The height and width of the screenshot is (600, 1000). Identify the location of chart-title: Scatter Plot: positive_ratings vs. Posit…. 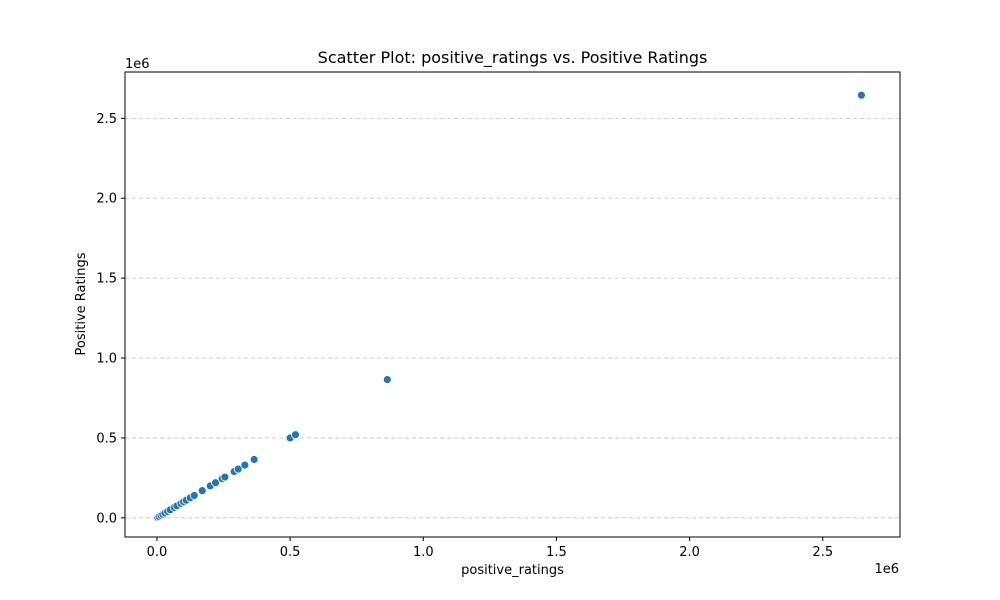
(513, 58).